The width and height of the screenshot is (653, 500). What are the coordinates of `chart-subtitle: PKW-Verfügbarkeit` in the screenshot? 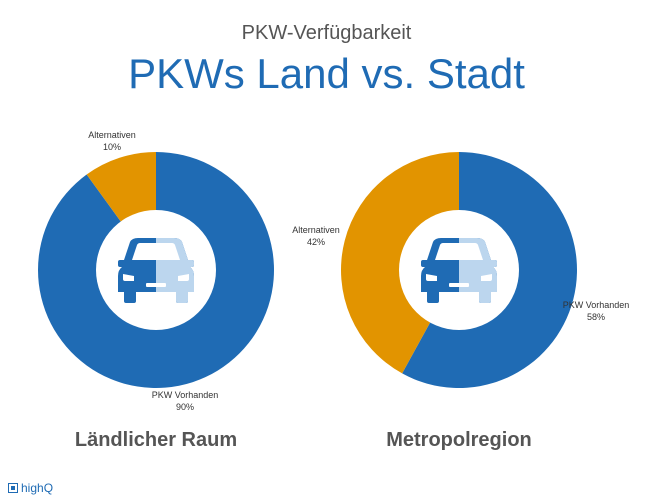 It's located at (326, 33).